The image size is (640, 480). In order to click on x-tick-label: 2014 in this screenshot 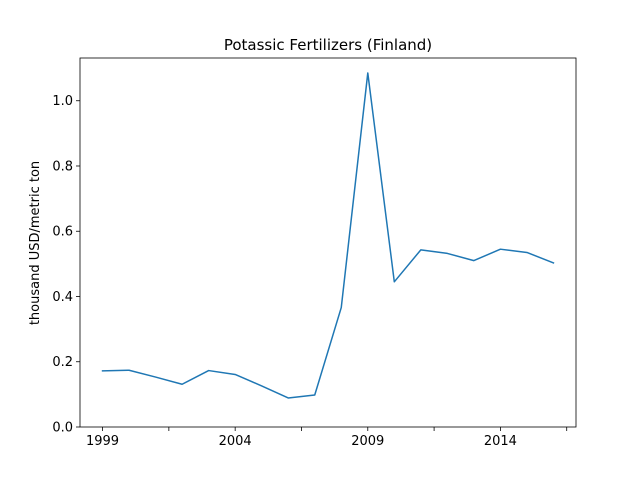, I will do `click(500, 441)`.